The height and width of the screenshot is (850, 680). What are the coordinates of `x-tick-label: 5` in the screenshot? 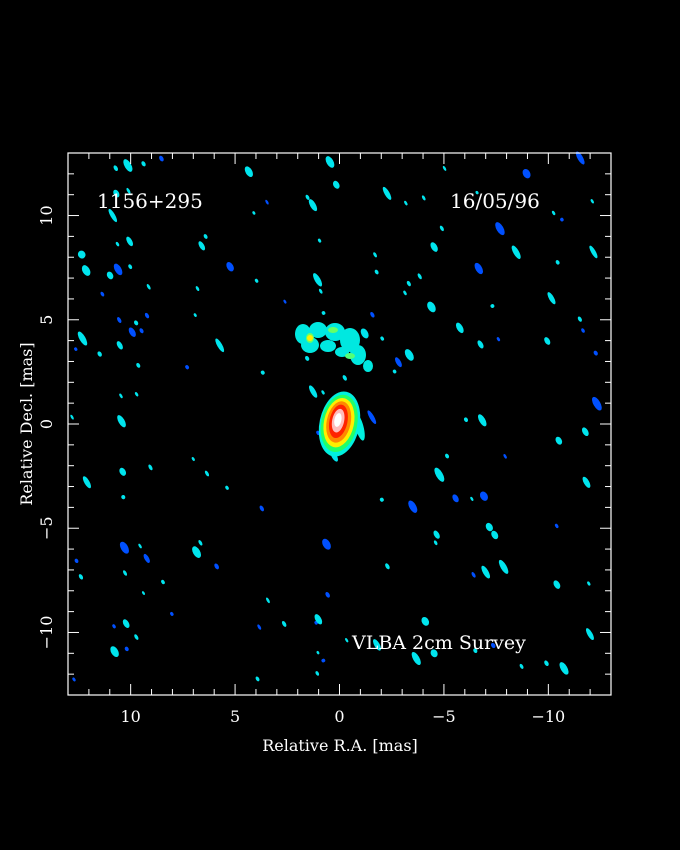 It's located at (235, 716).